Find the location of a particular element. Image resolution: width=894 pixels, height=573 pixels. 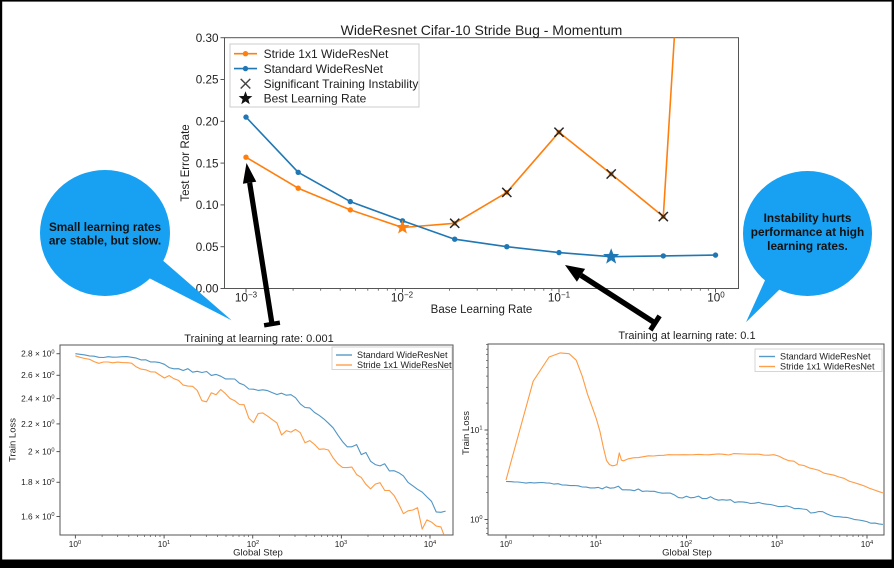

svg-text: 0.25 is located at coordinates (207, 80).